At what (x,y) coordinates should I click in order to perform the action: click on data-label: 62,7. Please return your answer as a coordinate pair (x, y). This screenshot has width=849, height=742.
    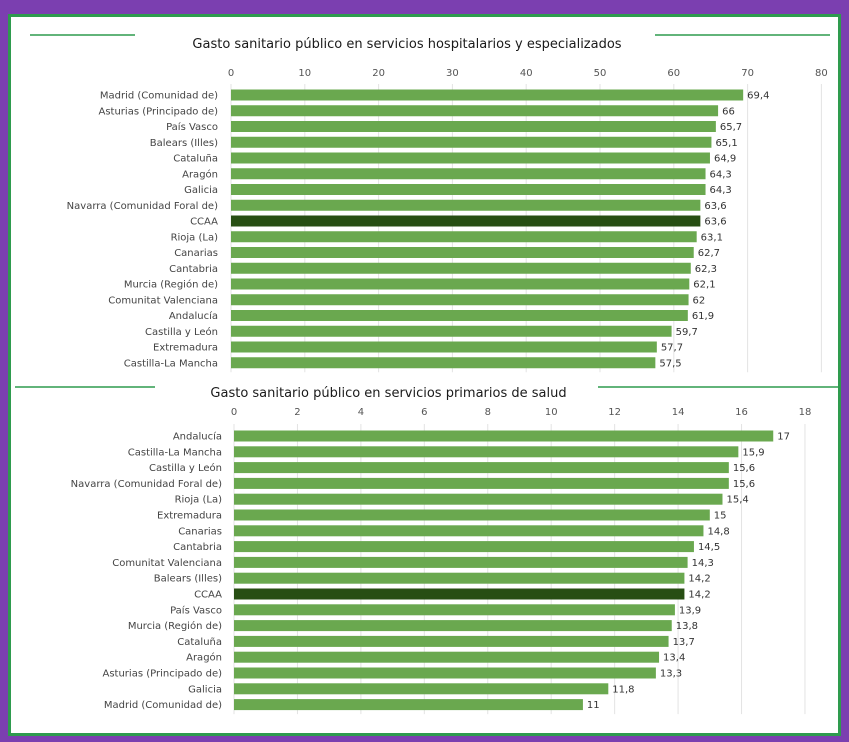
    Looking at the image, I should click on (709, 253).